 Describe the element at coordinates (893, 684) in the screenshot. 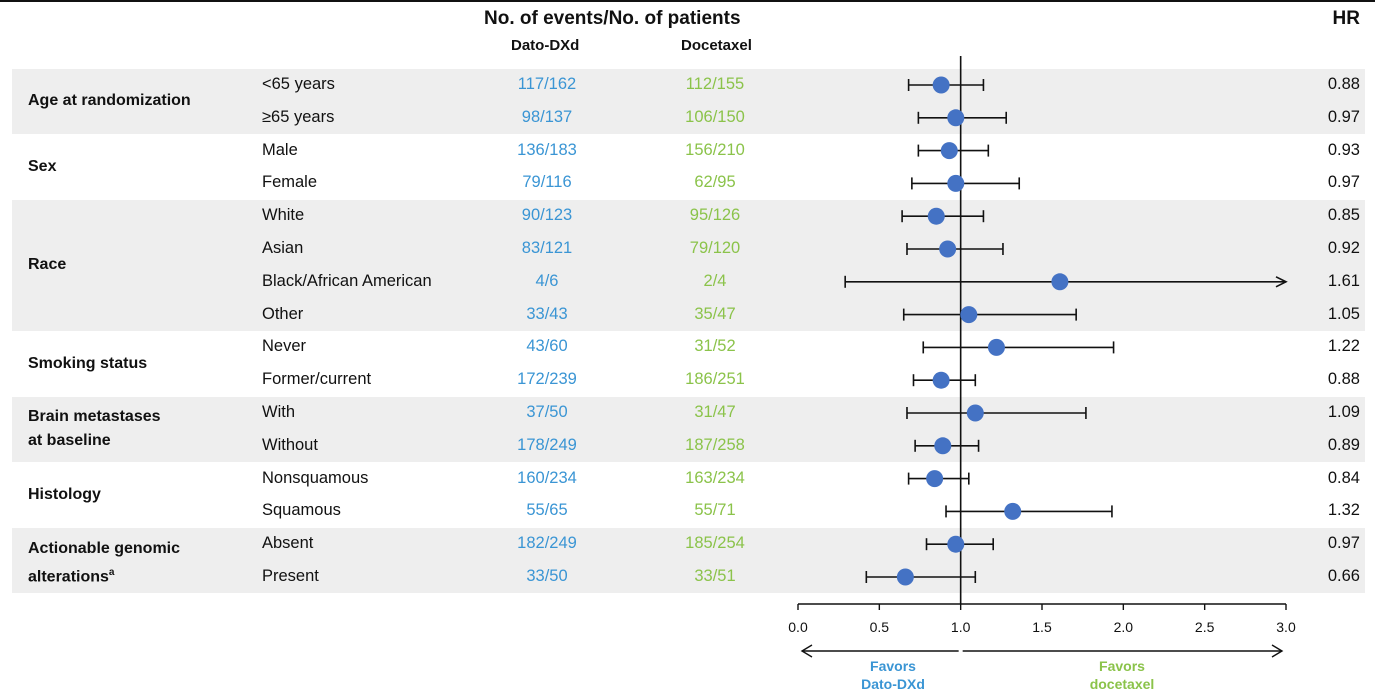

I see `favors-dato-label: Dato-DXd` at that location.